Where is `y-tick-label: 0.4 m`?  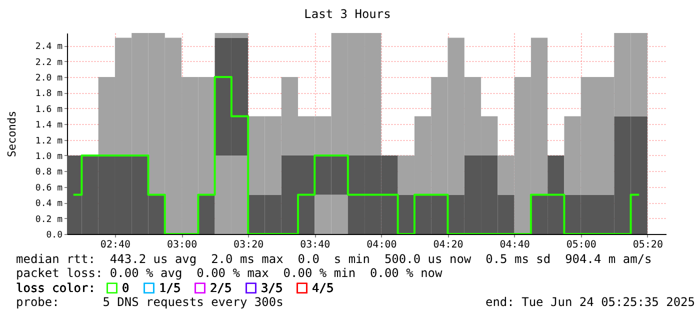
y-tick-label: 0.4 m is located at coordinates (48, 204).